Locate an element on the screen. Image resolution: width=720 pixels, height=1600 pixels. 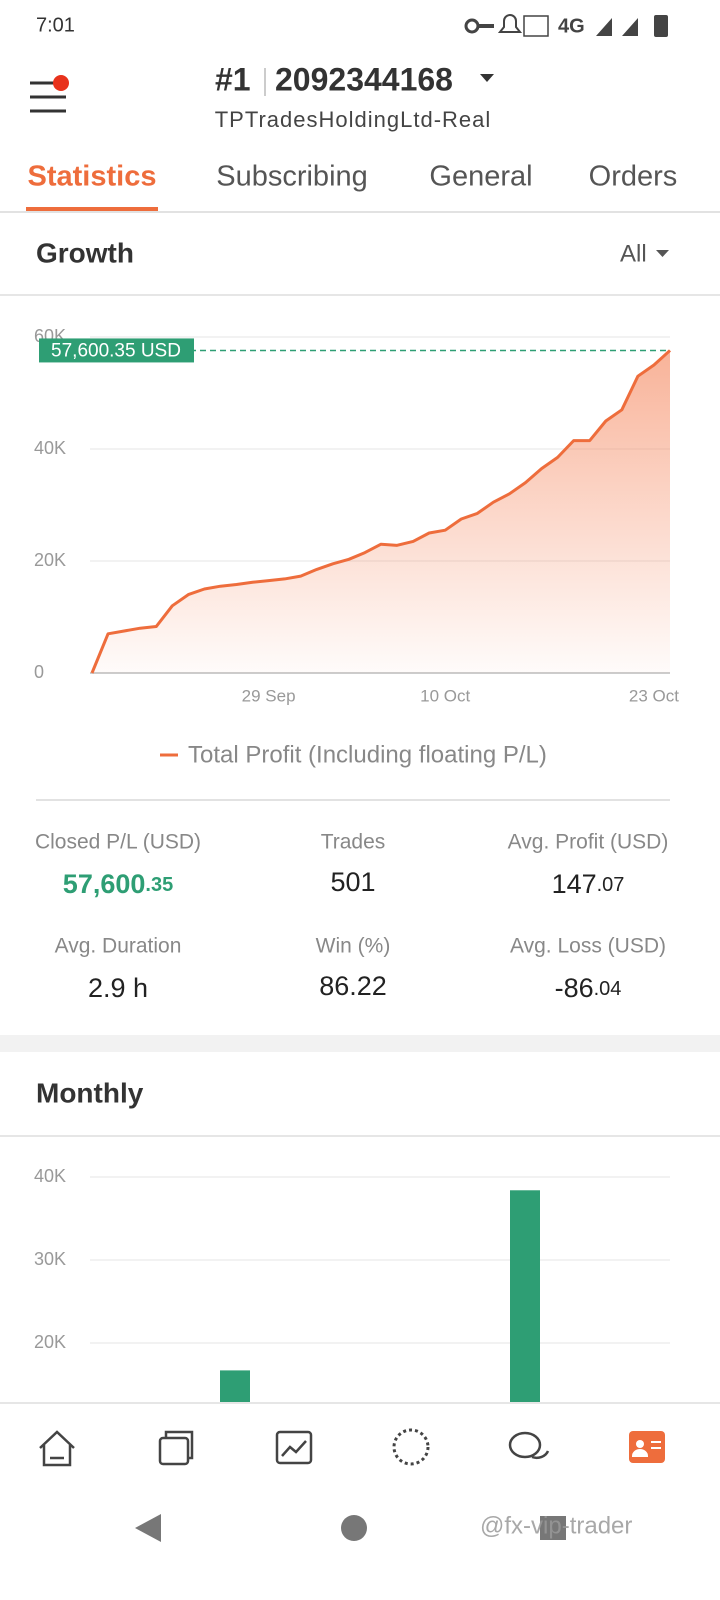
stat-label: Avg. Duration is located at coordinates (118, 946).